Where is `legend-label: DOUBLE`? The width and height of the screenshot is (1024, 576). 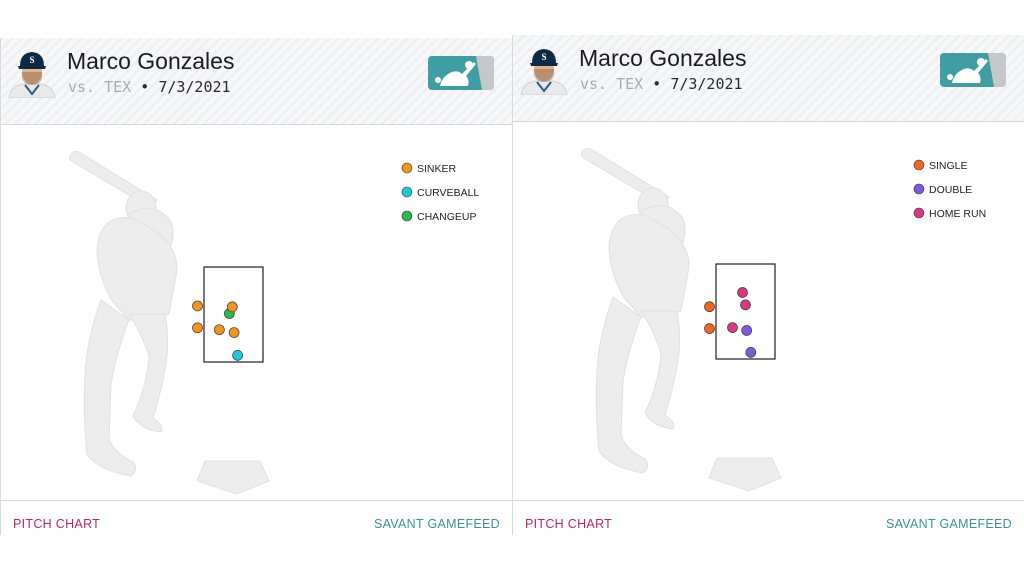
legend-label: DOUBLE is located at coordinates (950, 190).